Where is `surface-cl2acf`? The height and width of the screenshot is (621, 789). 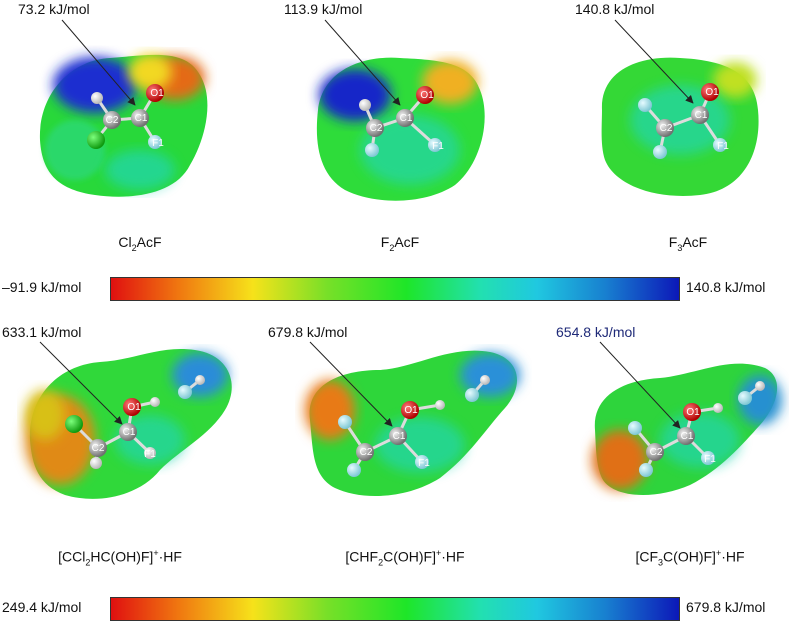
surface-cl2acf is located at coordinates (123, 125).